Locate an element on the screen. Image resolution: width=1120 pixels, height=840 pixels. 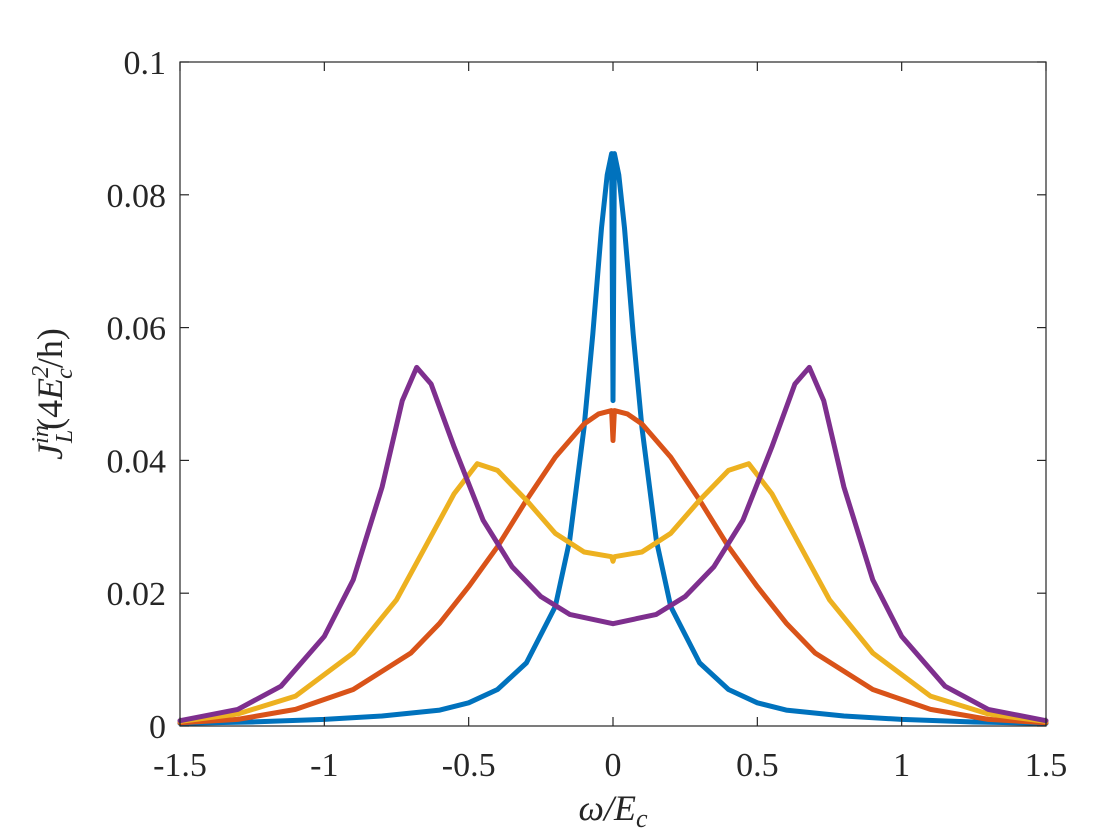
x-label-symbol: ω is located at coordinates (591, 808).